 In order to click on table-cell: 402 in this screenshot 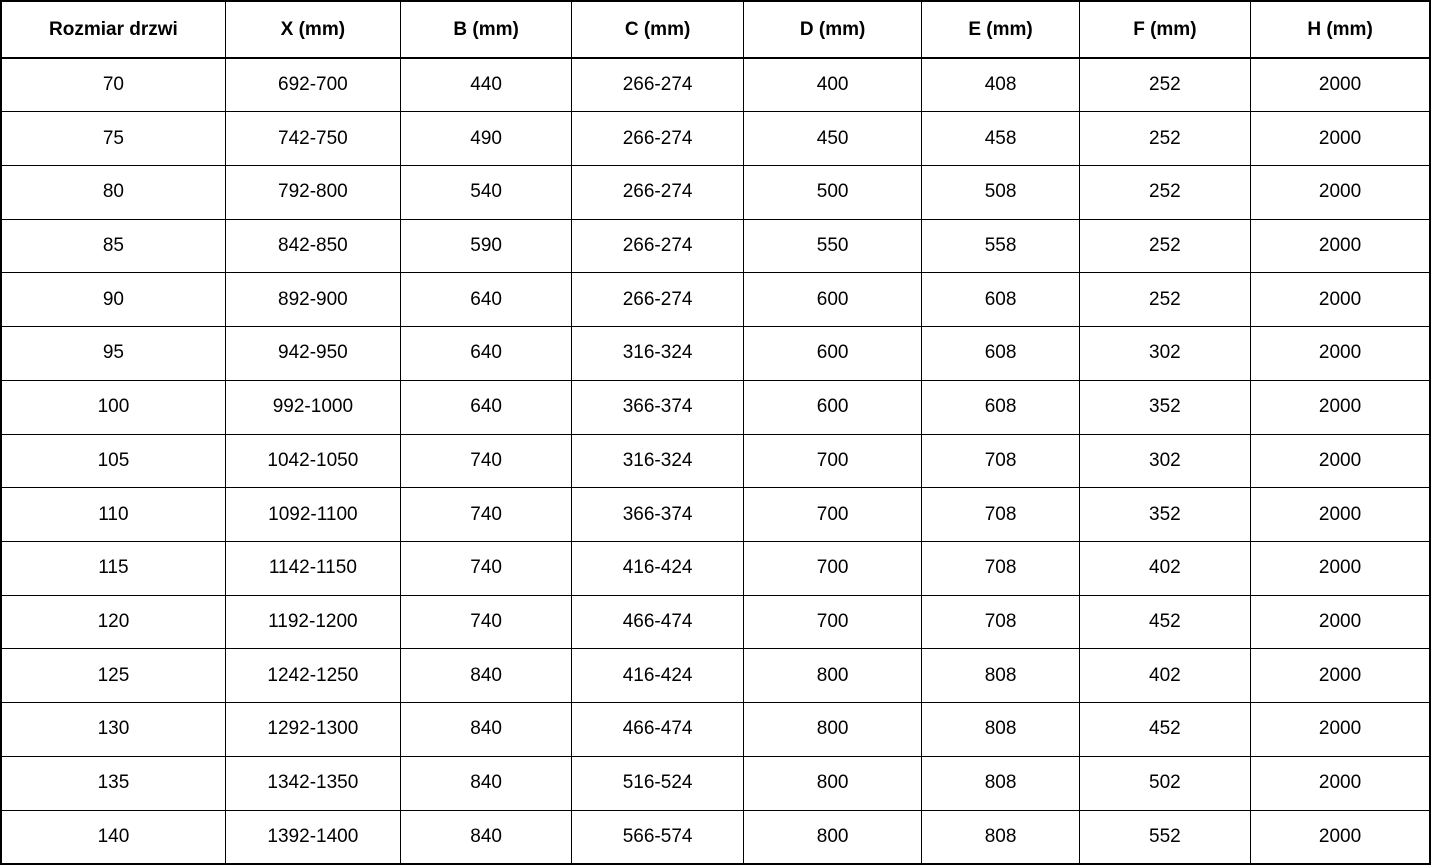, I will do `click(1165, 568)`.